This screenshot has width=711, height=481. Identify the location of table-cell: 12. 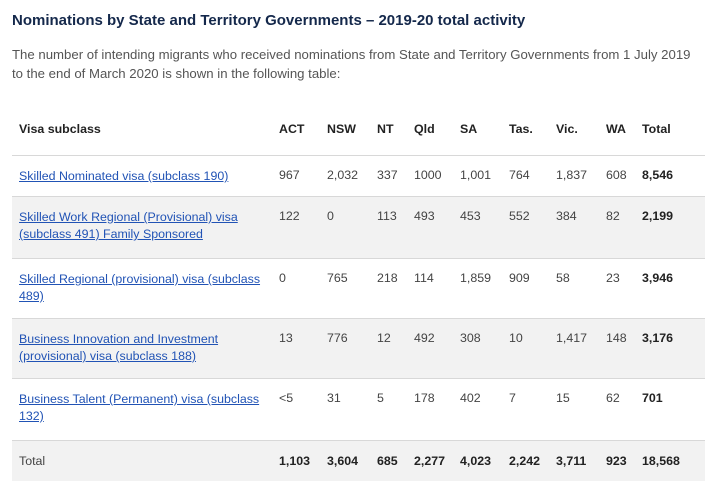
(395, 349).